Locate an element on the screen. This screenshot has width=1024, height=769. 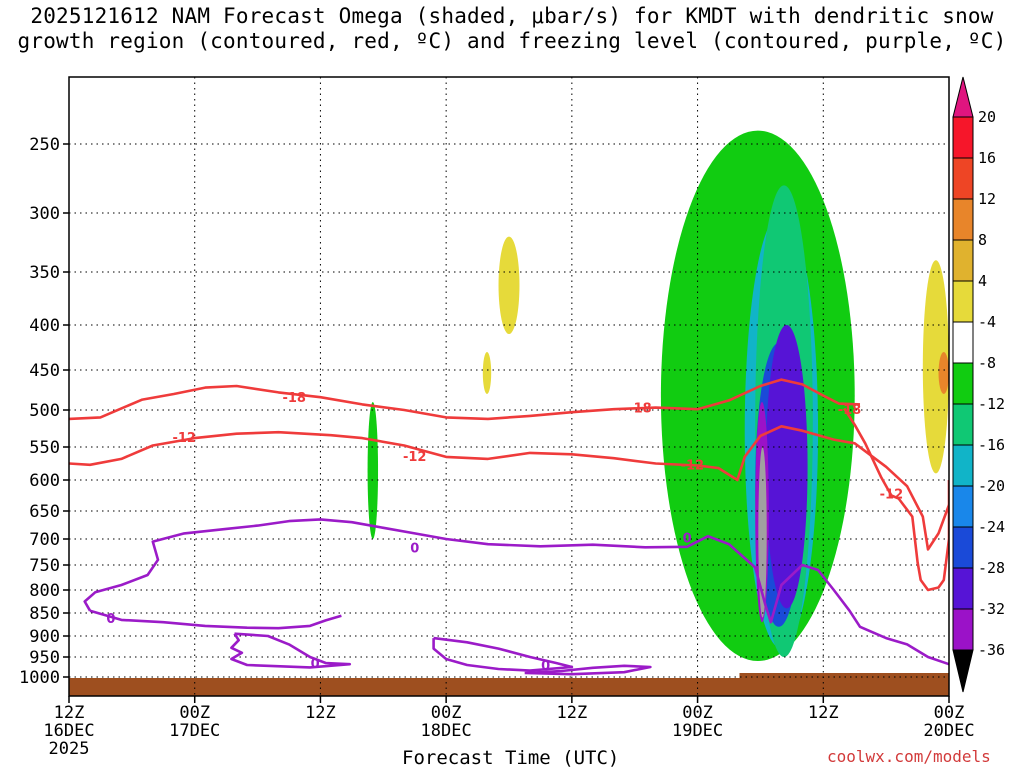
y-tick-label: 250 is located at coordinates (44, 145).